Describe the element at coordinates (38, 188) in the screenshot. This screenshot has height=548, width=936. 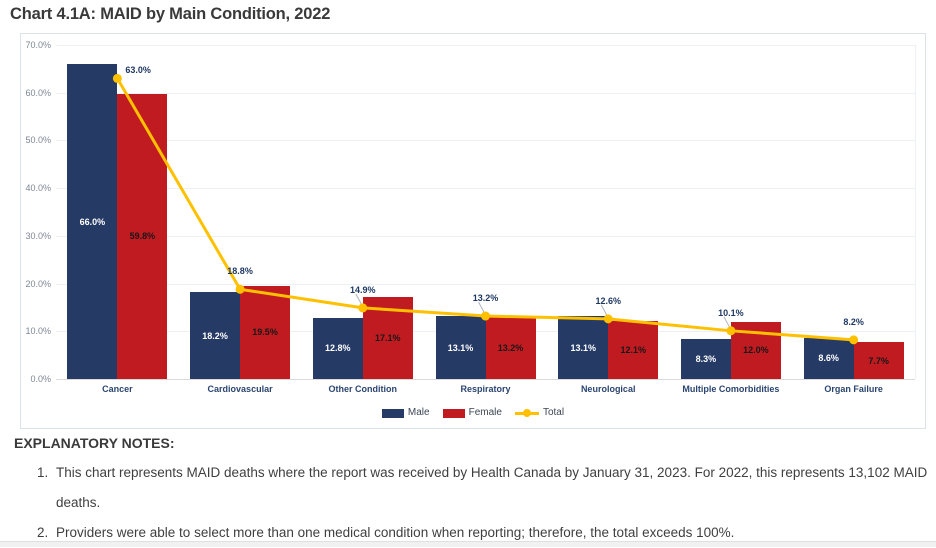
I see `y-axis-tick-label: 40.0%` at that location.